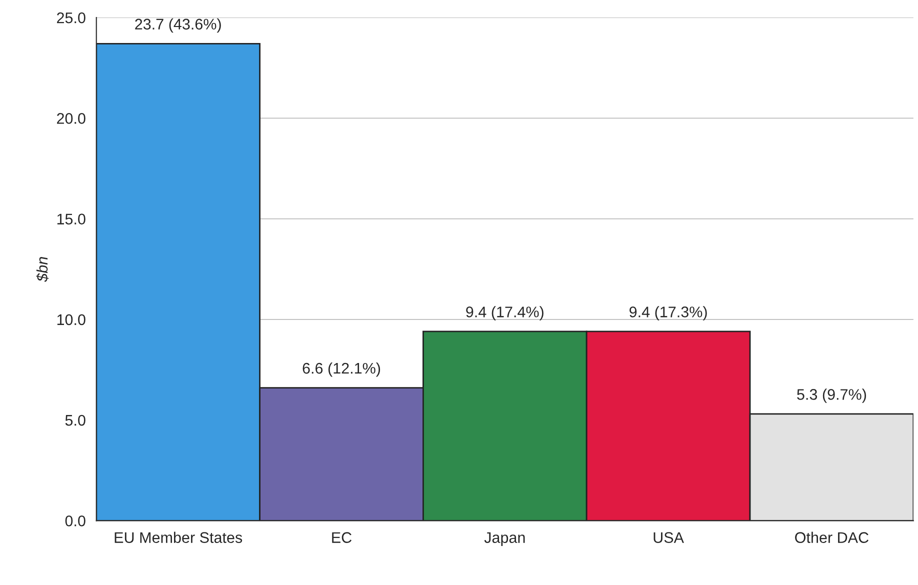 The width and height of the screenshot is (918, 585). What do you see at coordinates (342, 537) in the screenshot?
I see `x-tick-label: EC` at bounding box center [342, 537].